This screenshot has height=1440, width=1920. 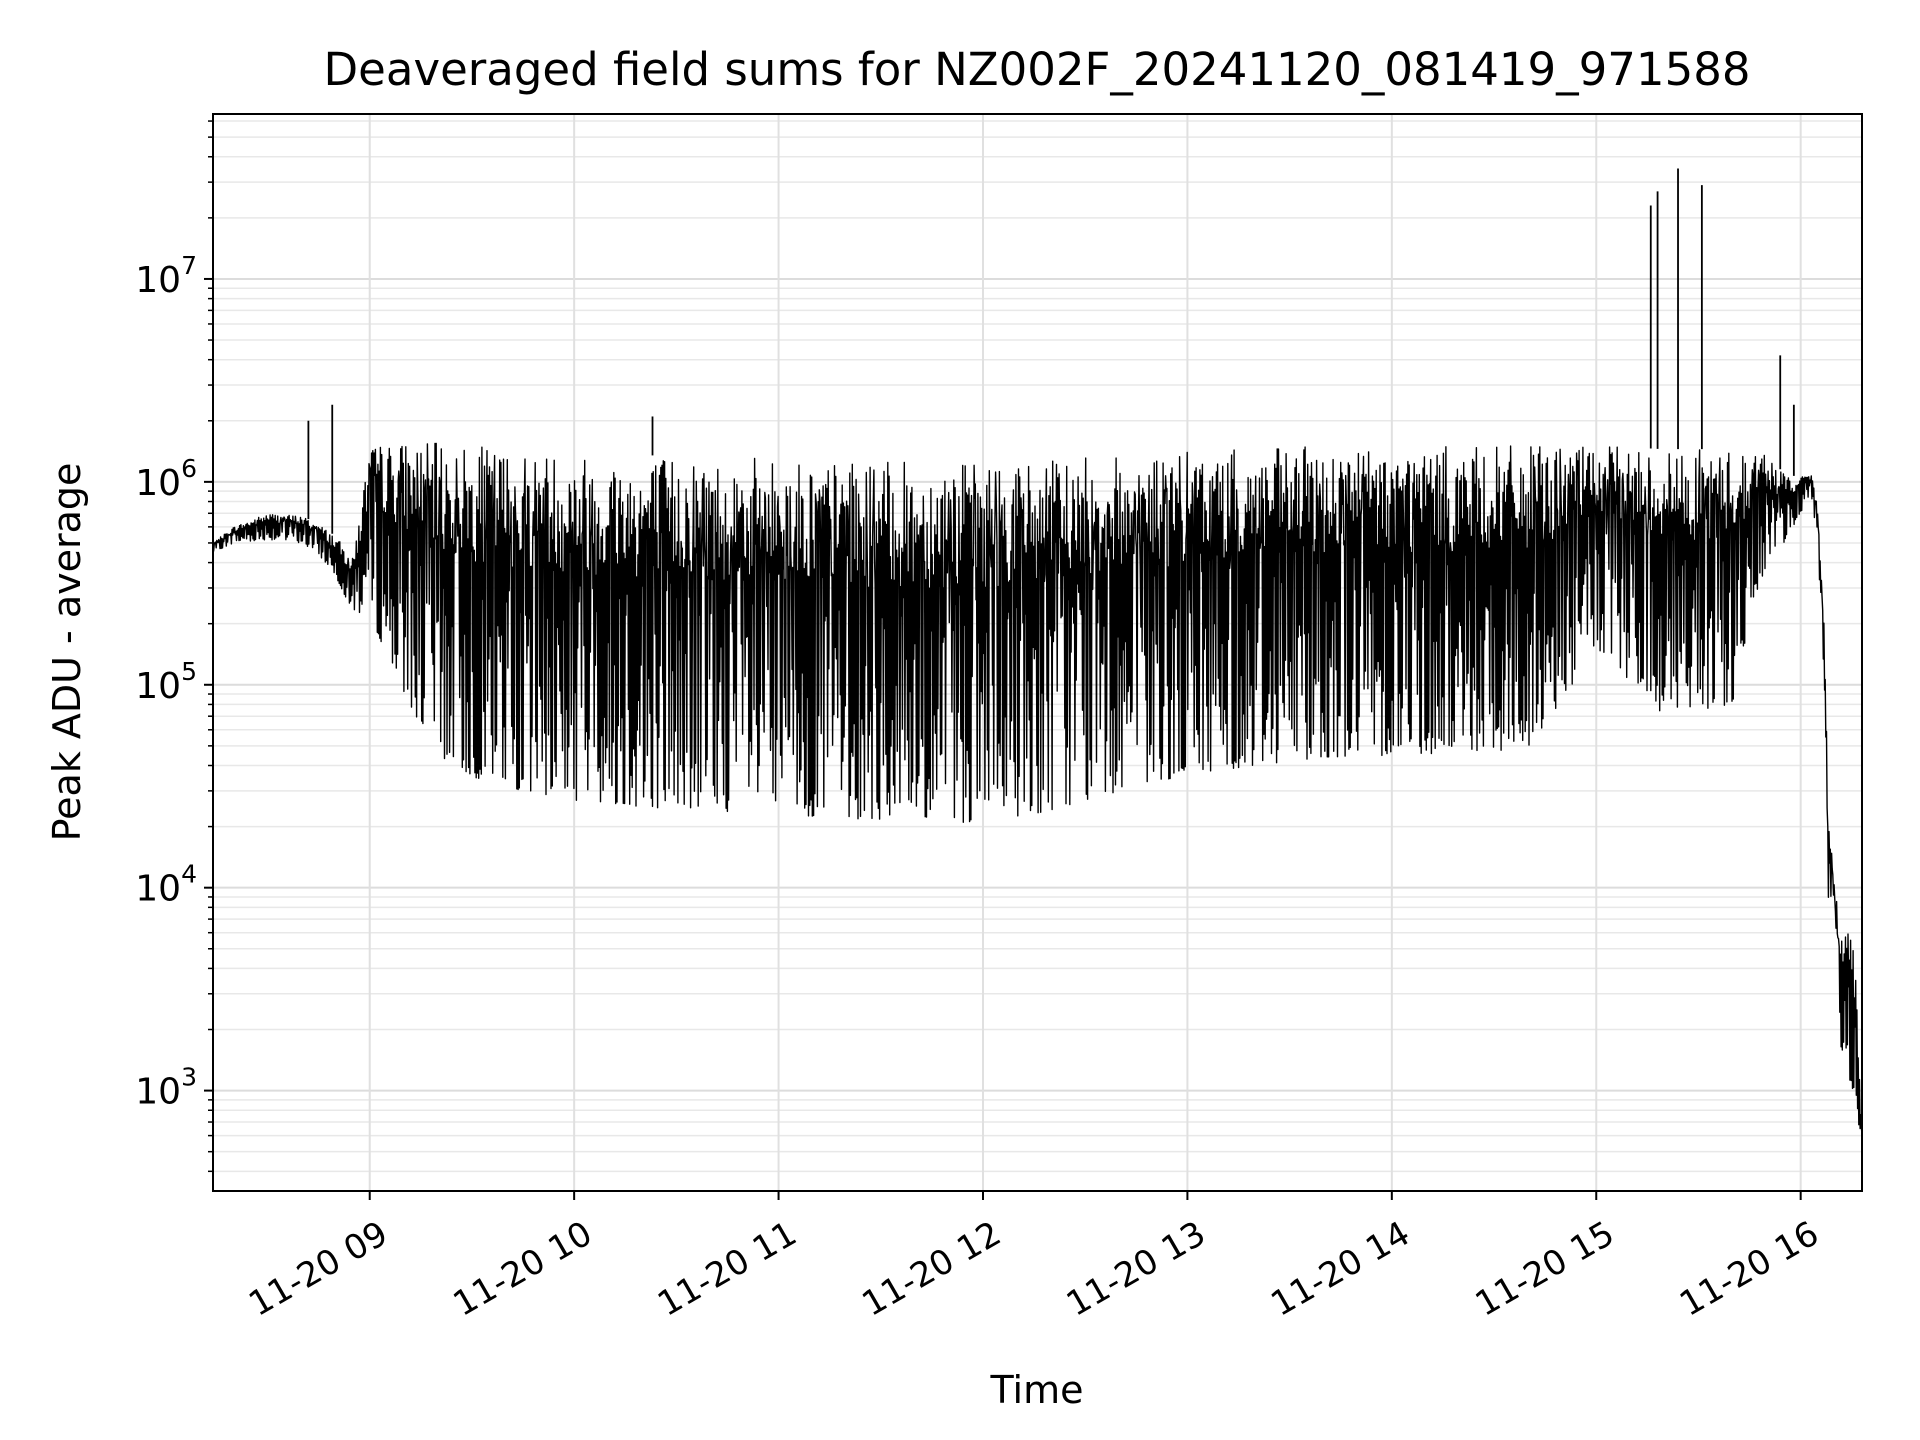 I want to click on y-tick-label: 10⁶, so click(x=166, y=479).